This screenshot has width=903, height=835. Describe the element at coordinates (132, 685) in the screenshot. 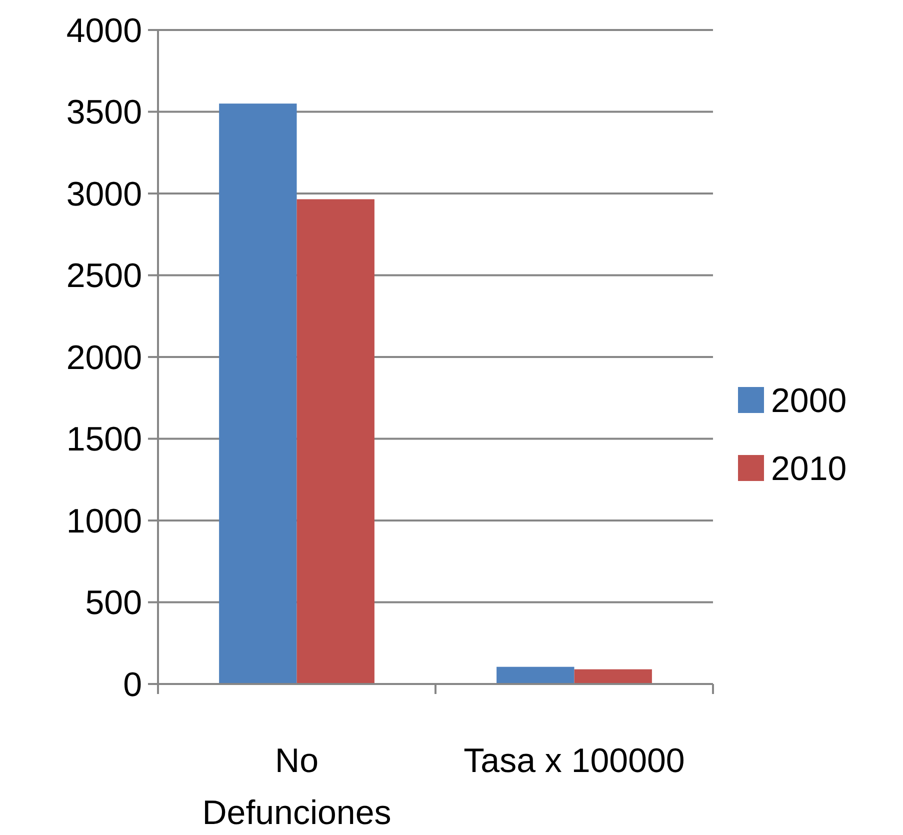

I see `y-tick-label: 0` at that location.